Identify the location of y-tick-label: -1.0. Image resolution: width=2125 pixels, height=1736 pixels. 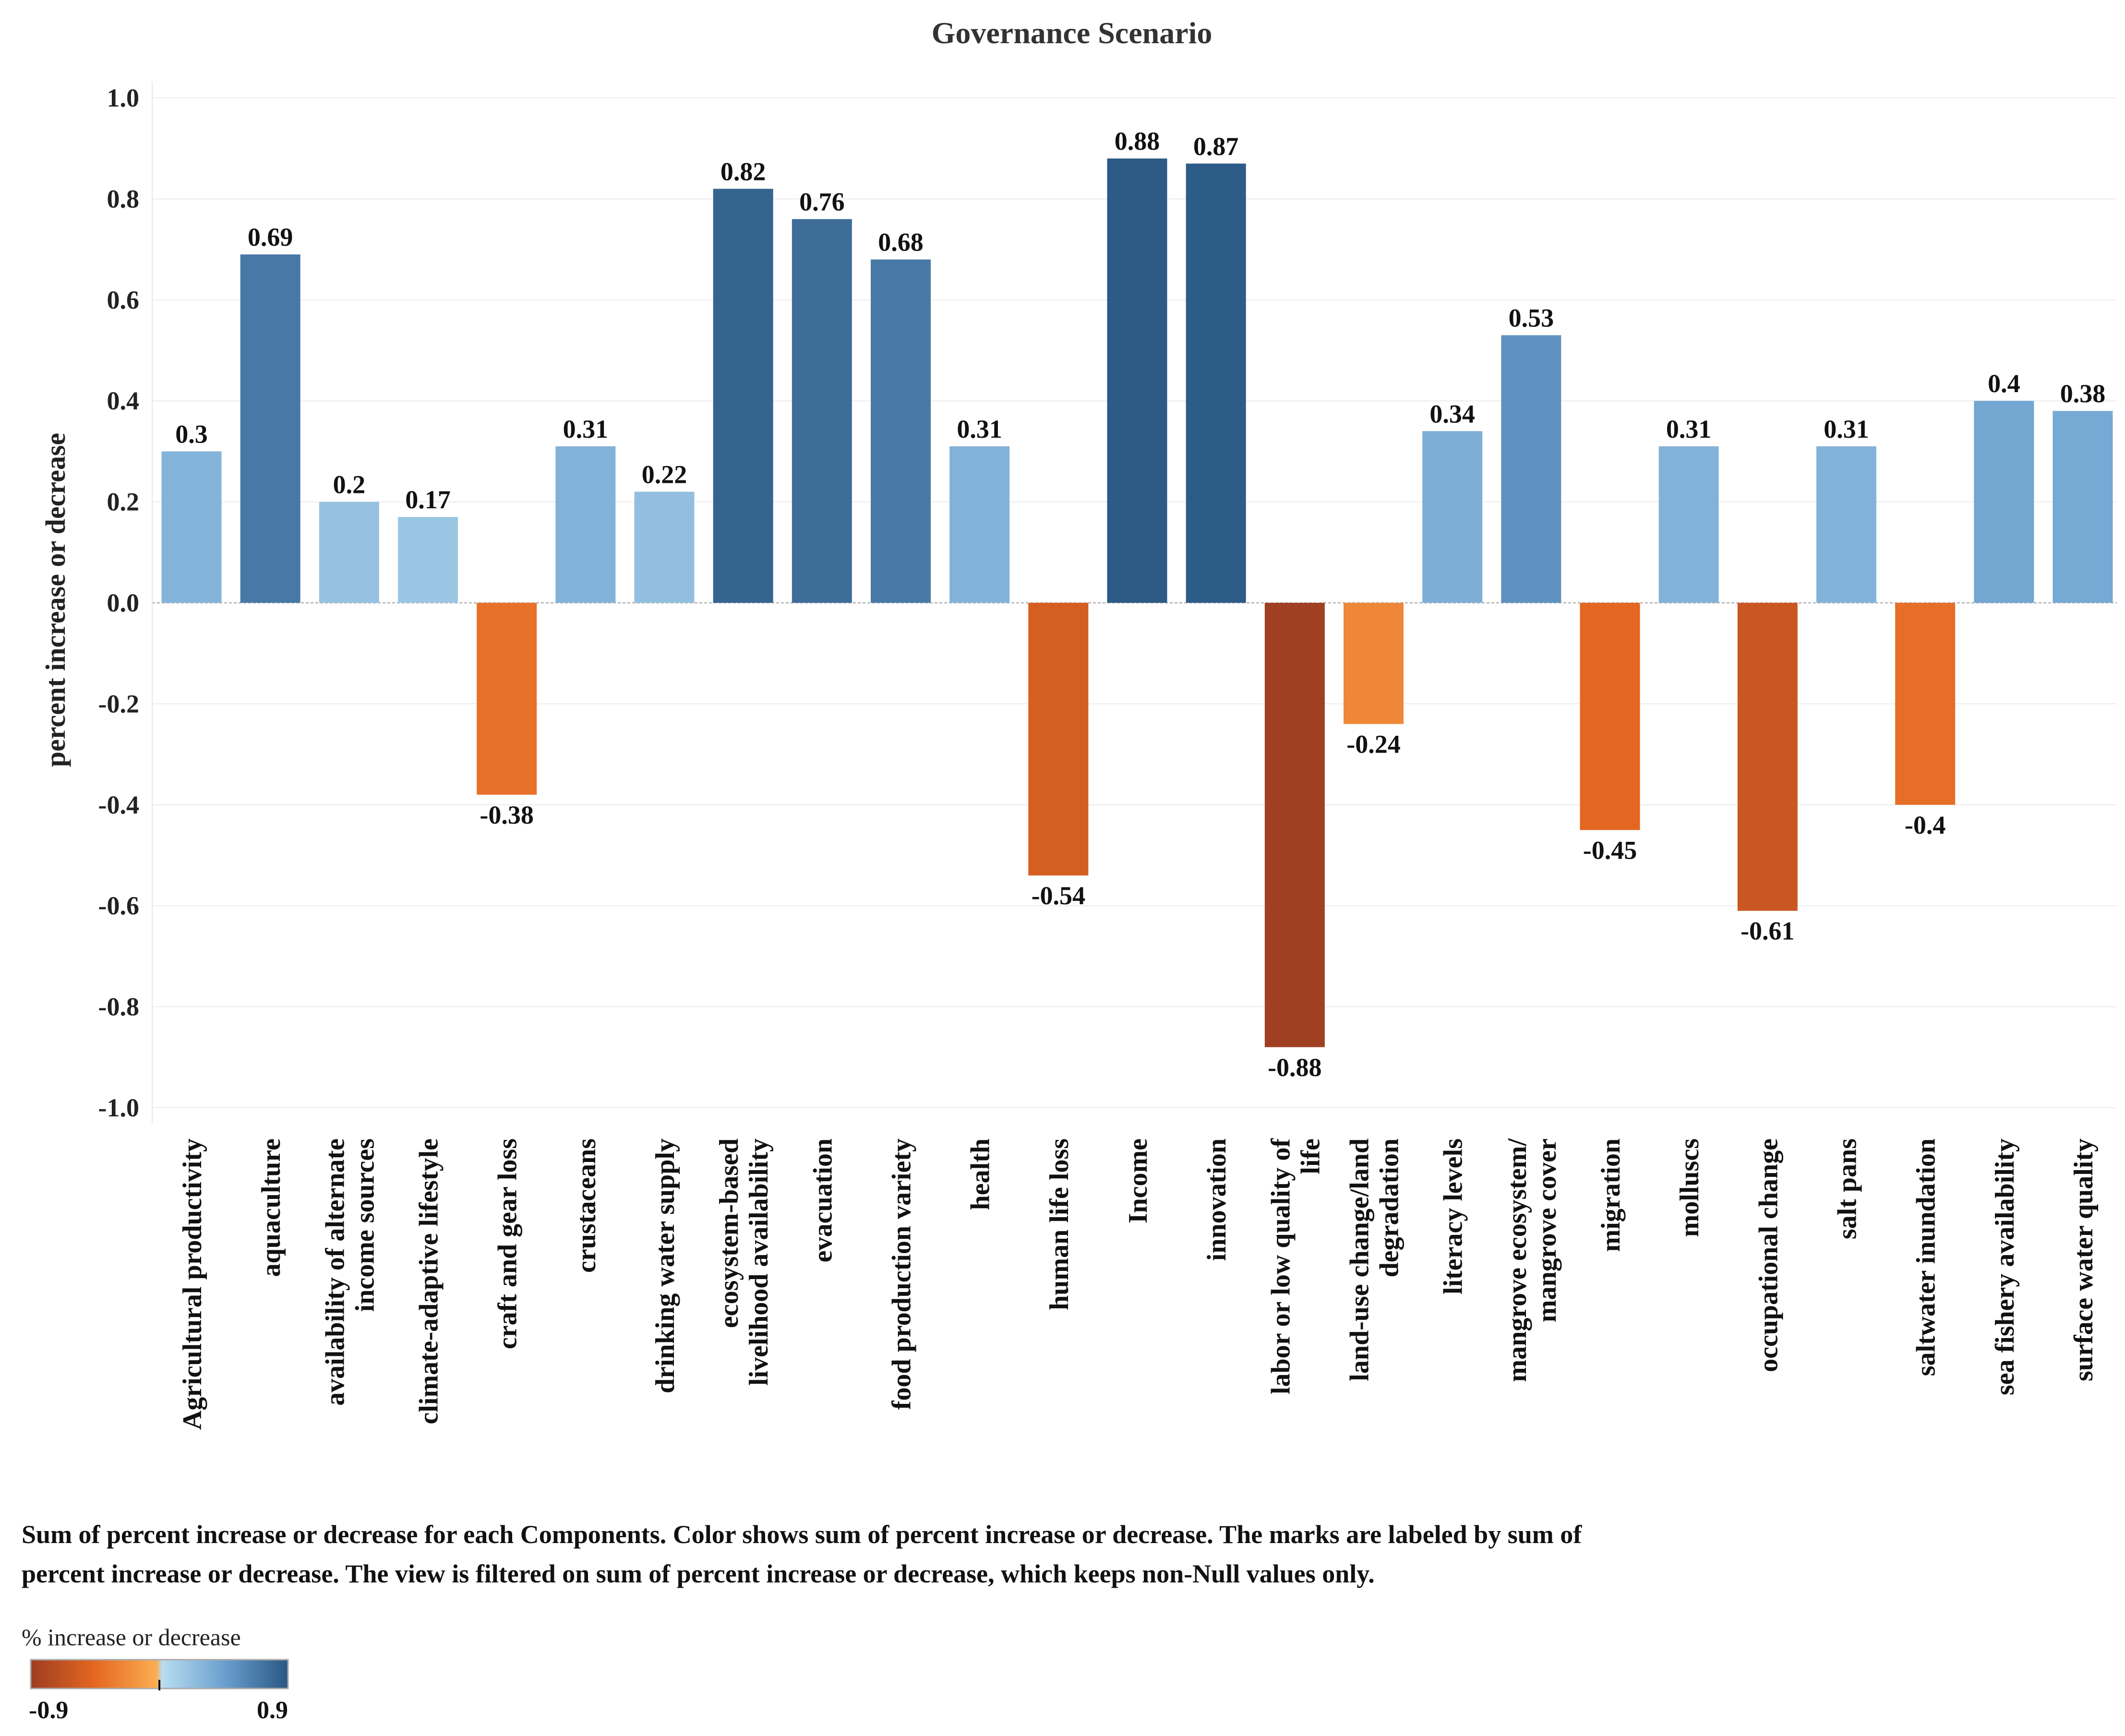
(118, 1107).